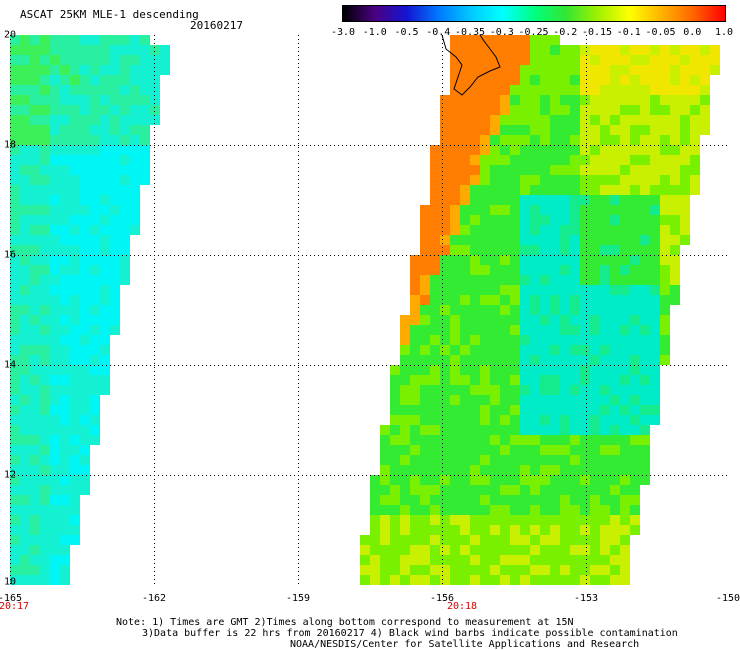  I want to click on colorbar-tick: -0.1, so click(628, 32).